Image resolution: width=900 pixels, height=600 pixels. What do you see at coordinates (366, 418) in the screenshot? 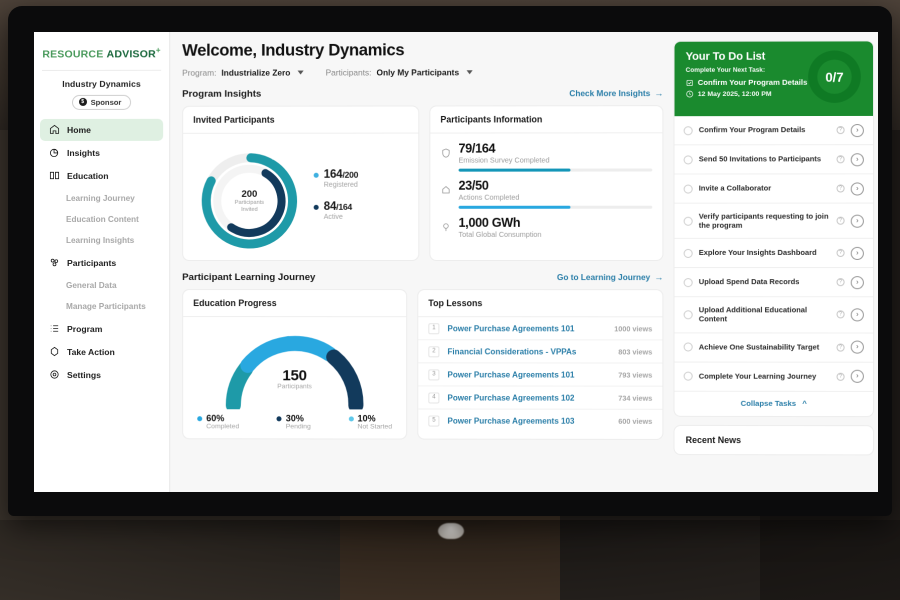
I see `legend-pct-not-started: 10%` at bounding box center [366, 418].